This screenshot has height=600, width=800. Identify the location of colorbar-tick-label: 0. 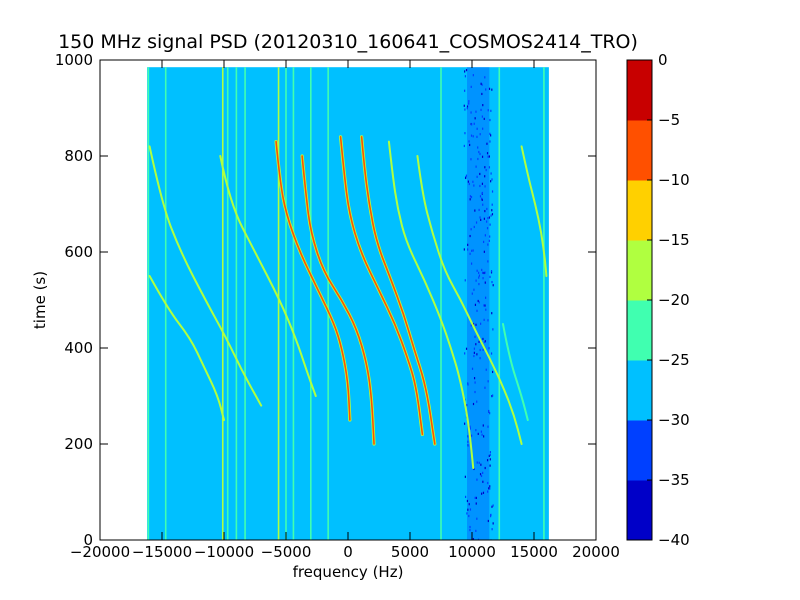
(663, 60).